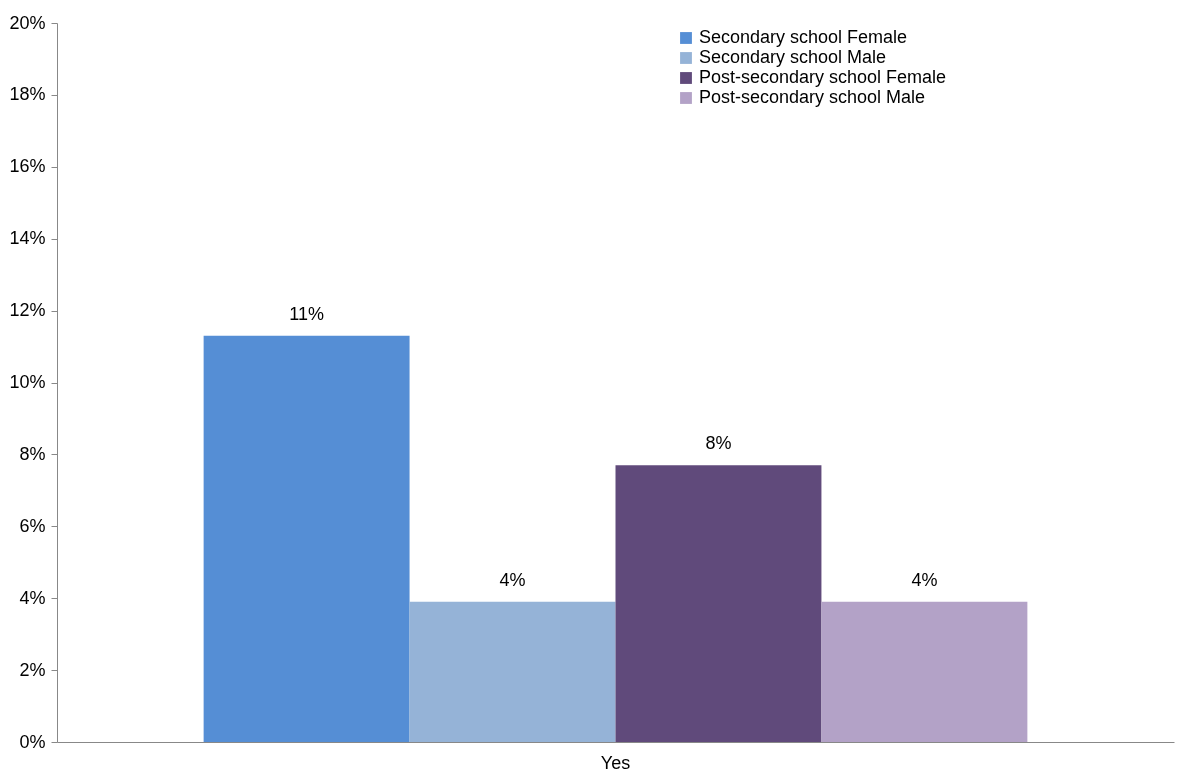 This screenshot has height=782, width=1184. Describe the element at coordinates (823, 77) in the screenshot. I see `legend-label: Post-secondary school Female` at that location.